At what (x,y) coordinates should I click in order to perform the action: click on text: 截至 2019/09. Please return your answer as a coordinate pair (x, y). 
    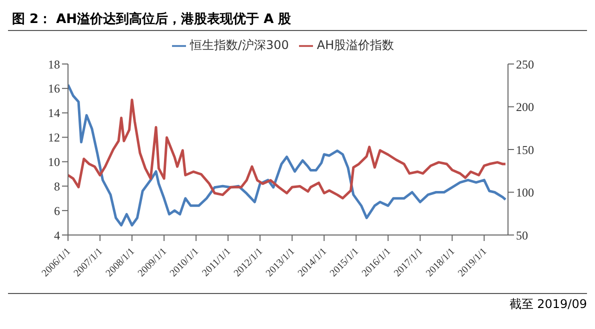
    Looking at the image, I should click on (548, 304).